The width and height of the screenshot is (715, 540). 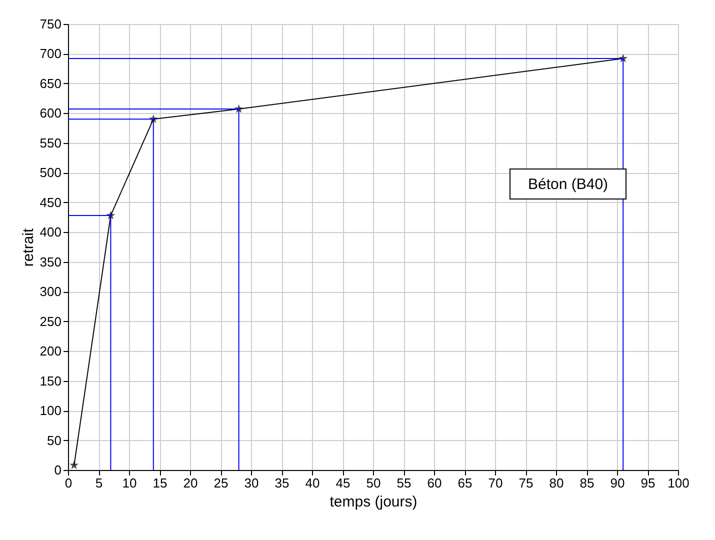 What do you see at coordinates (51, 142) in the screenshot?
I see `y-tick-label: 550` at bounding box center [51, 142].